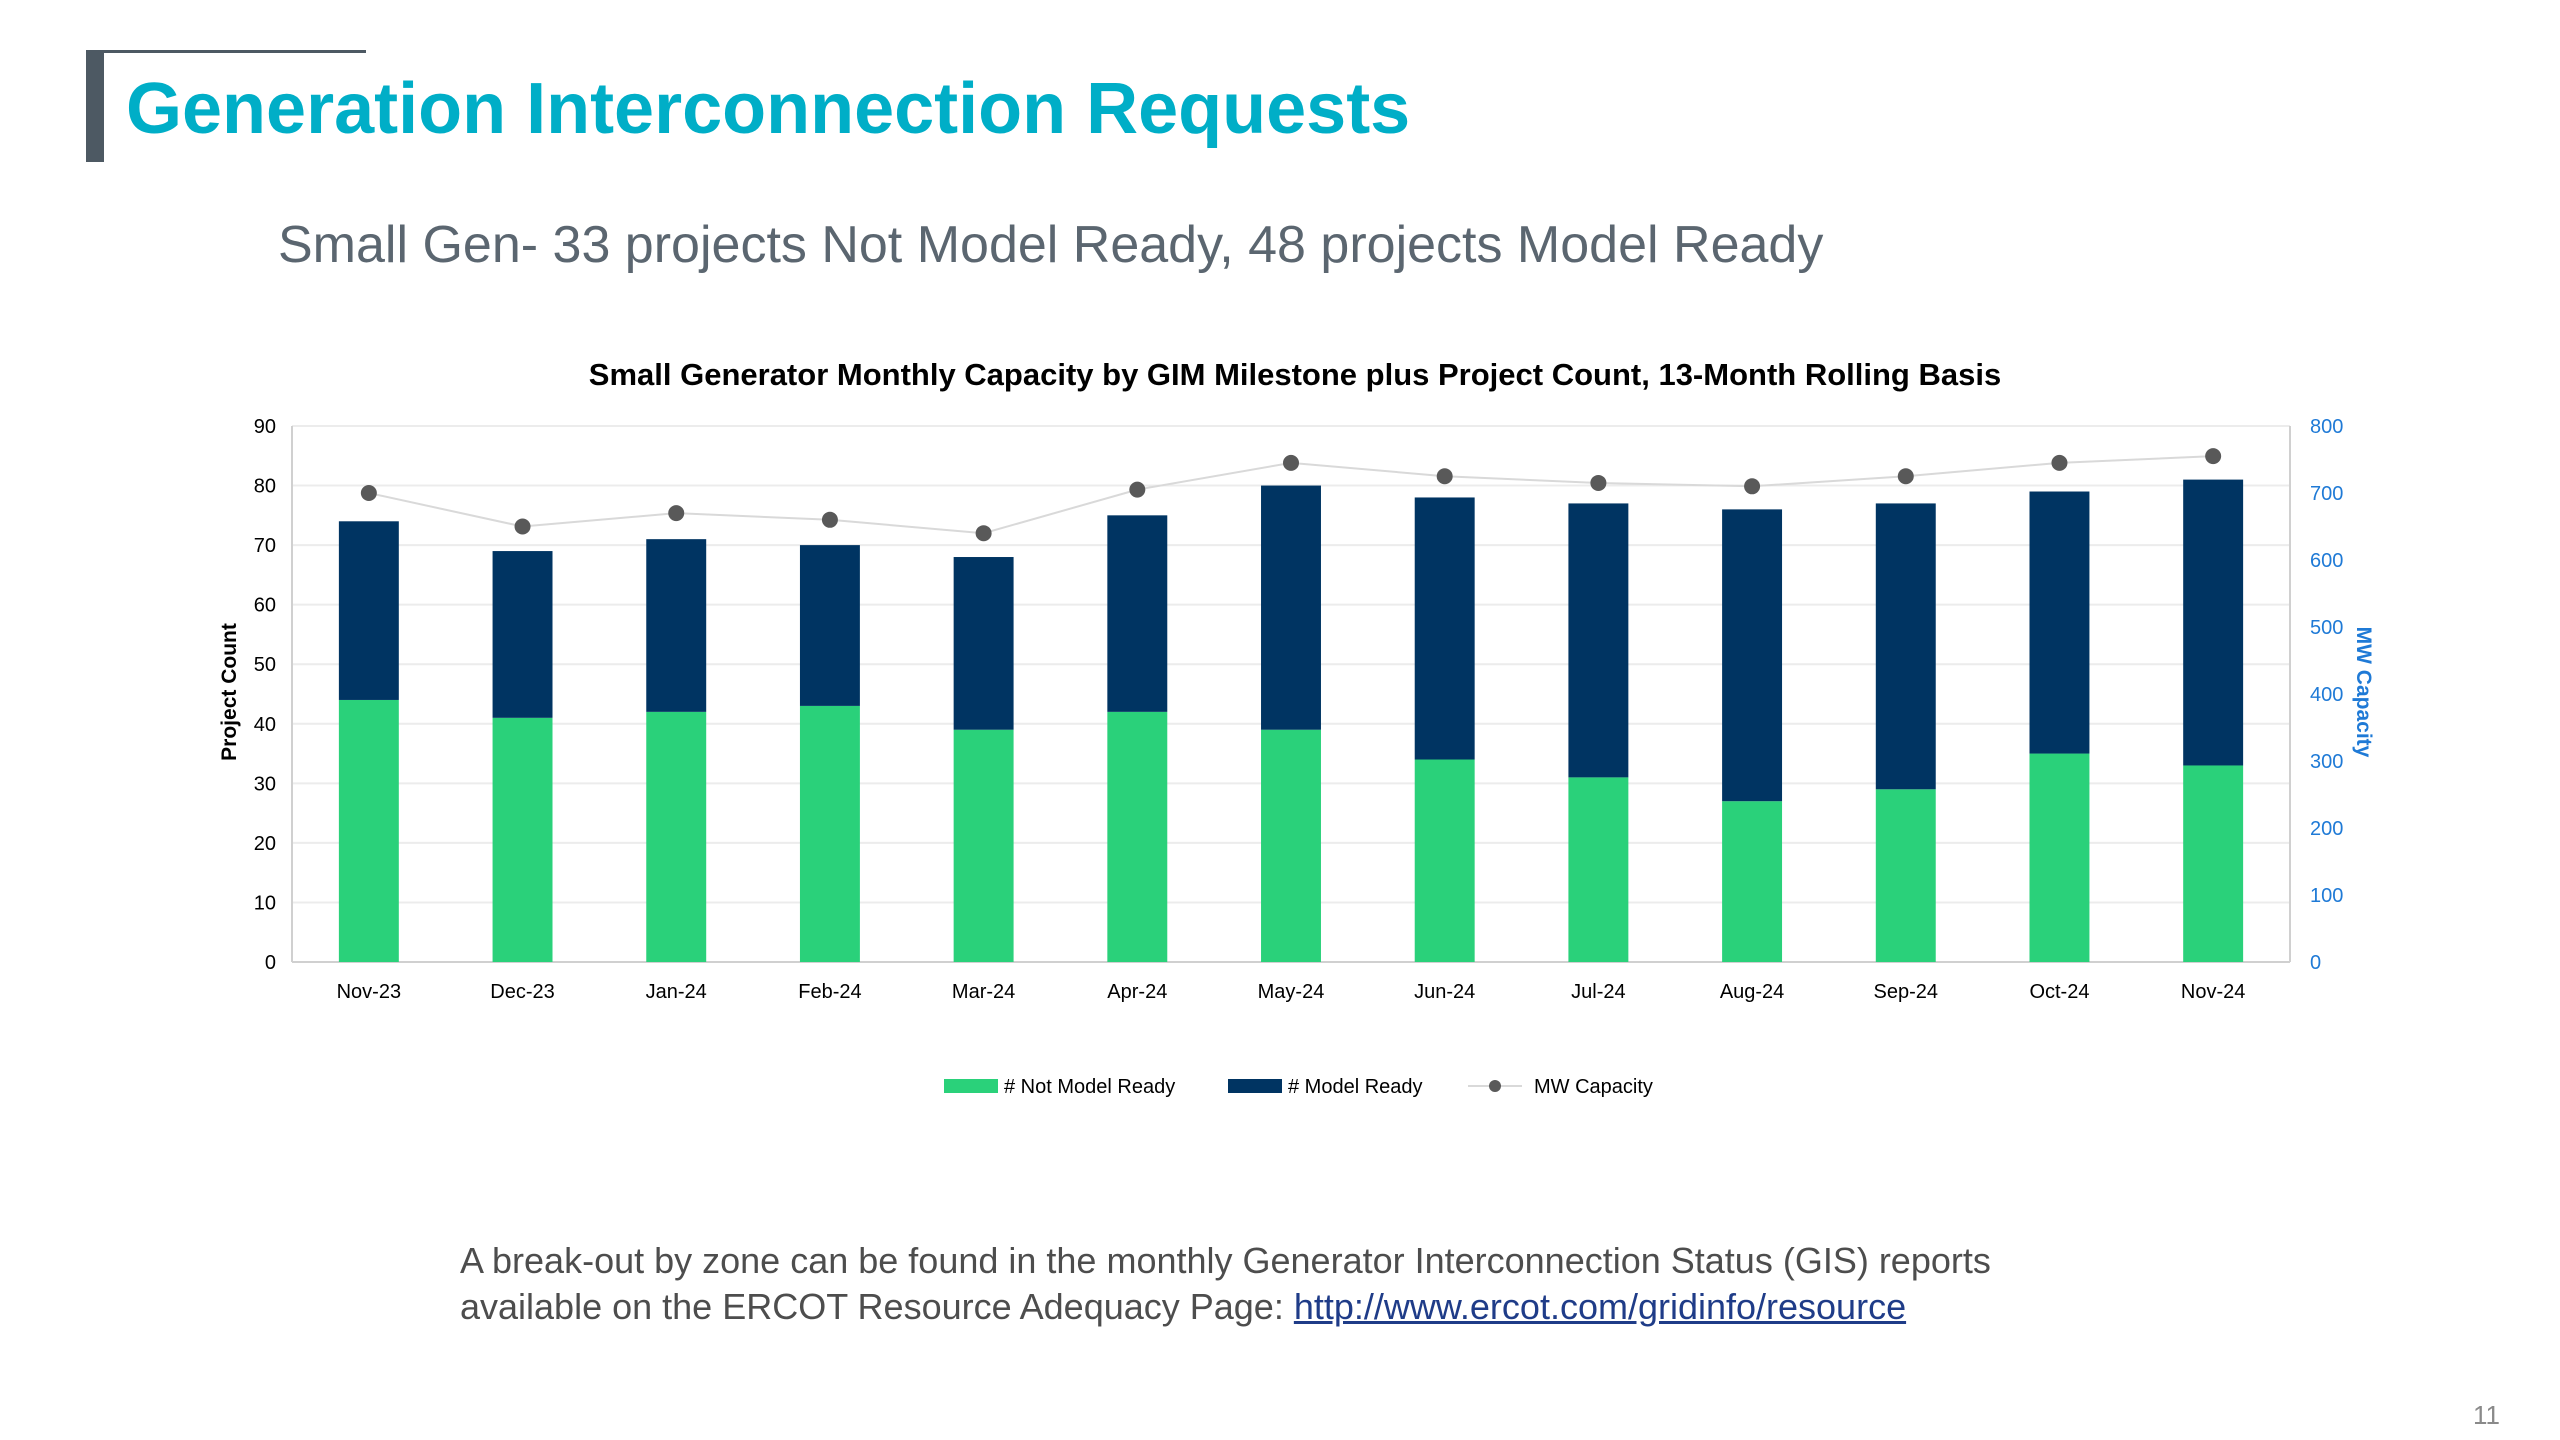 This screenshot has height=1440, width=2560. What do you see at coordinates (2326, 896) in the screenshot?
I see `y2-tick-label: 100` at bounding box center [2326, 896].